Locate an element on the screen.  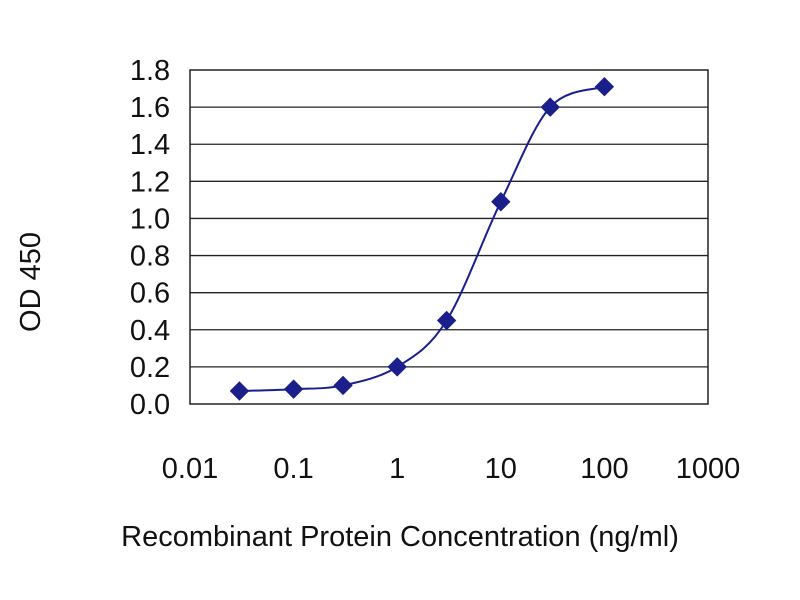
y-axis-title: OD 450 is located at coordinates (31, 282).